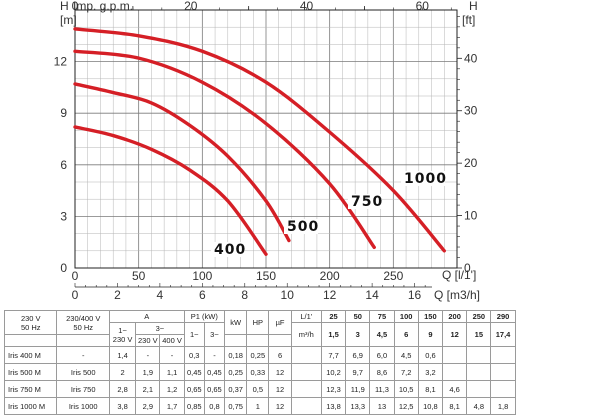 This screenshot has height=417, width=600. What do you see at coordinates (471, 216) in the screenshot?
I see `y-right-tick-label: 10` at bounding box center [471, 216].